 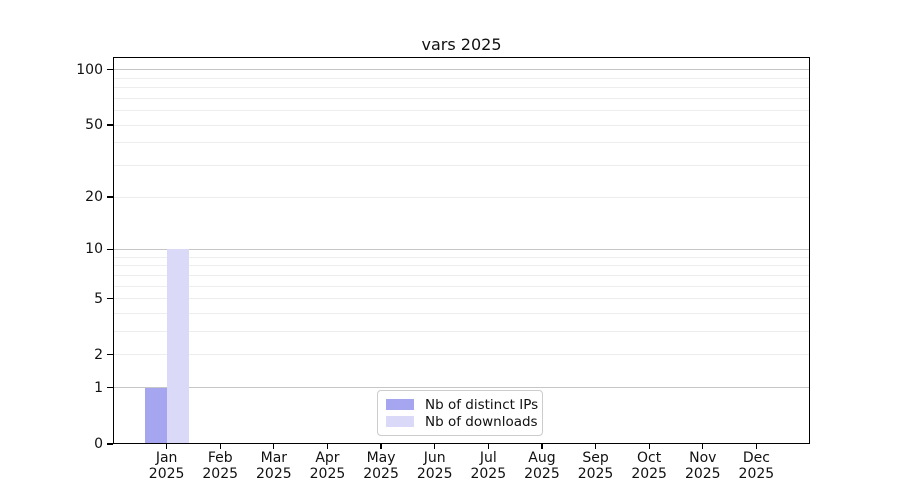 What do you see at coordinates (542, 458) in the screenshot?
I see `x-tick-month: Aug` at bounding box center [542, 458].